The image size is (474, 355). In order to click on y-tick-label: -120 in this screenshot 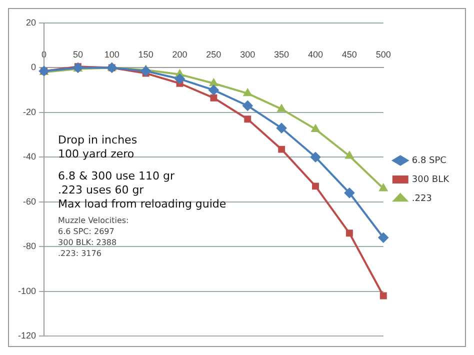, I will do `click(27, 335)`.